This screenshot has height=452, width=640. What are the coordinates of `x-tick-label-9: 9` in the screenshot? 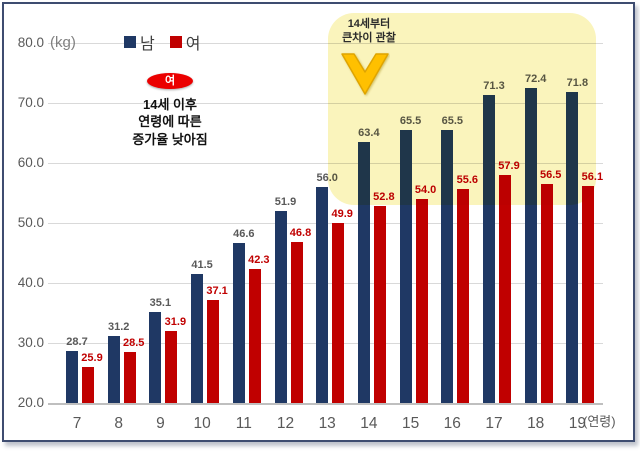 It's located at (160, 423).